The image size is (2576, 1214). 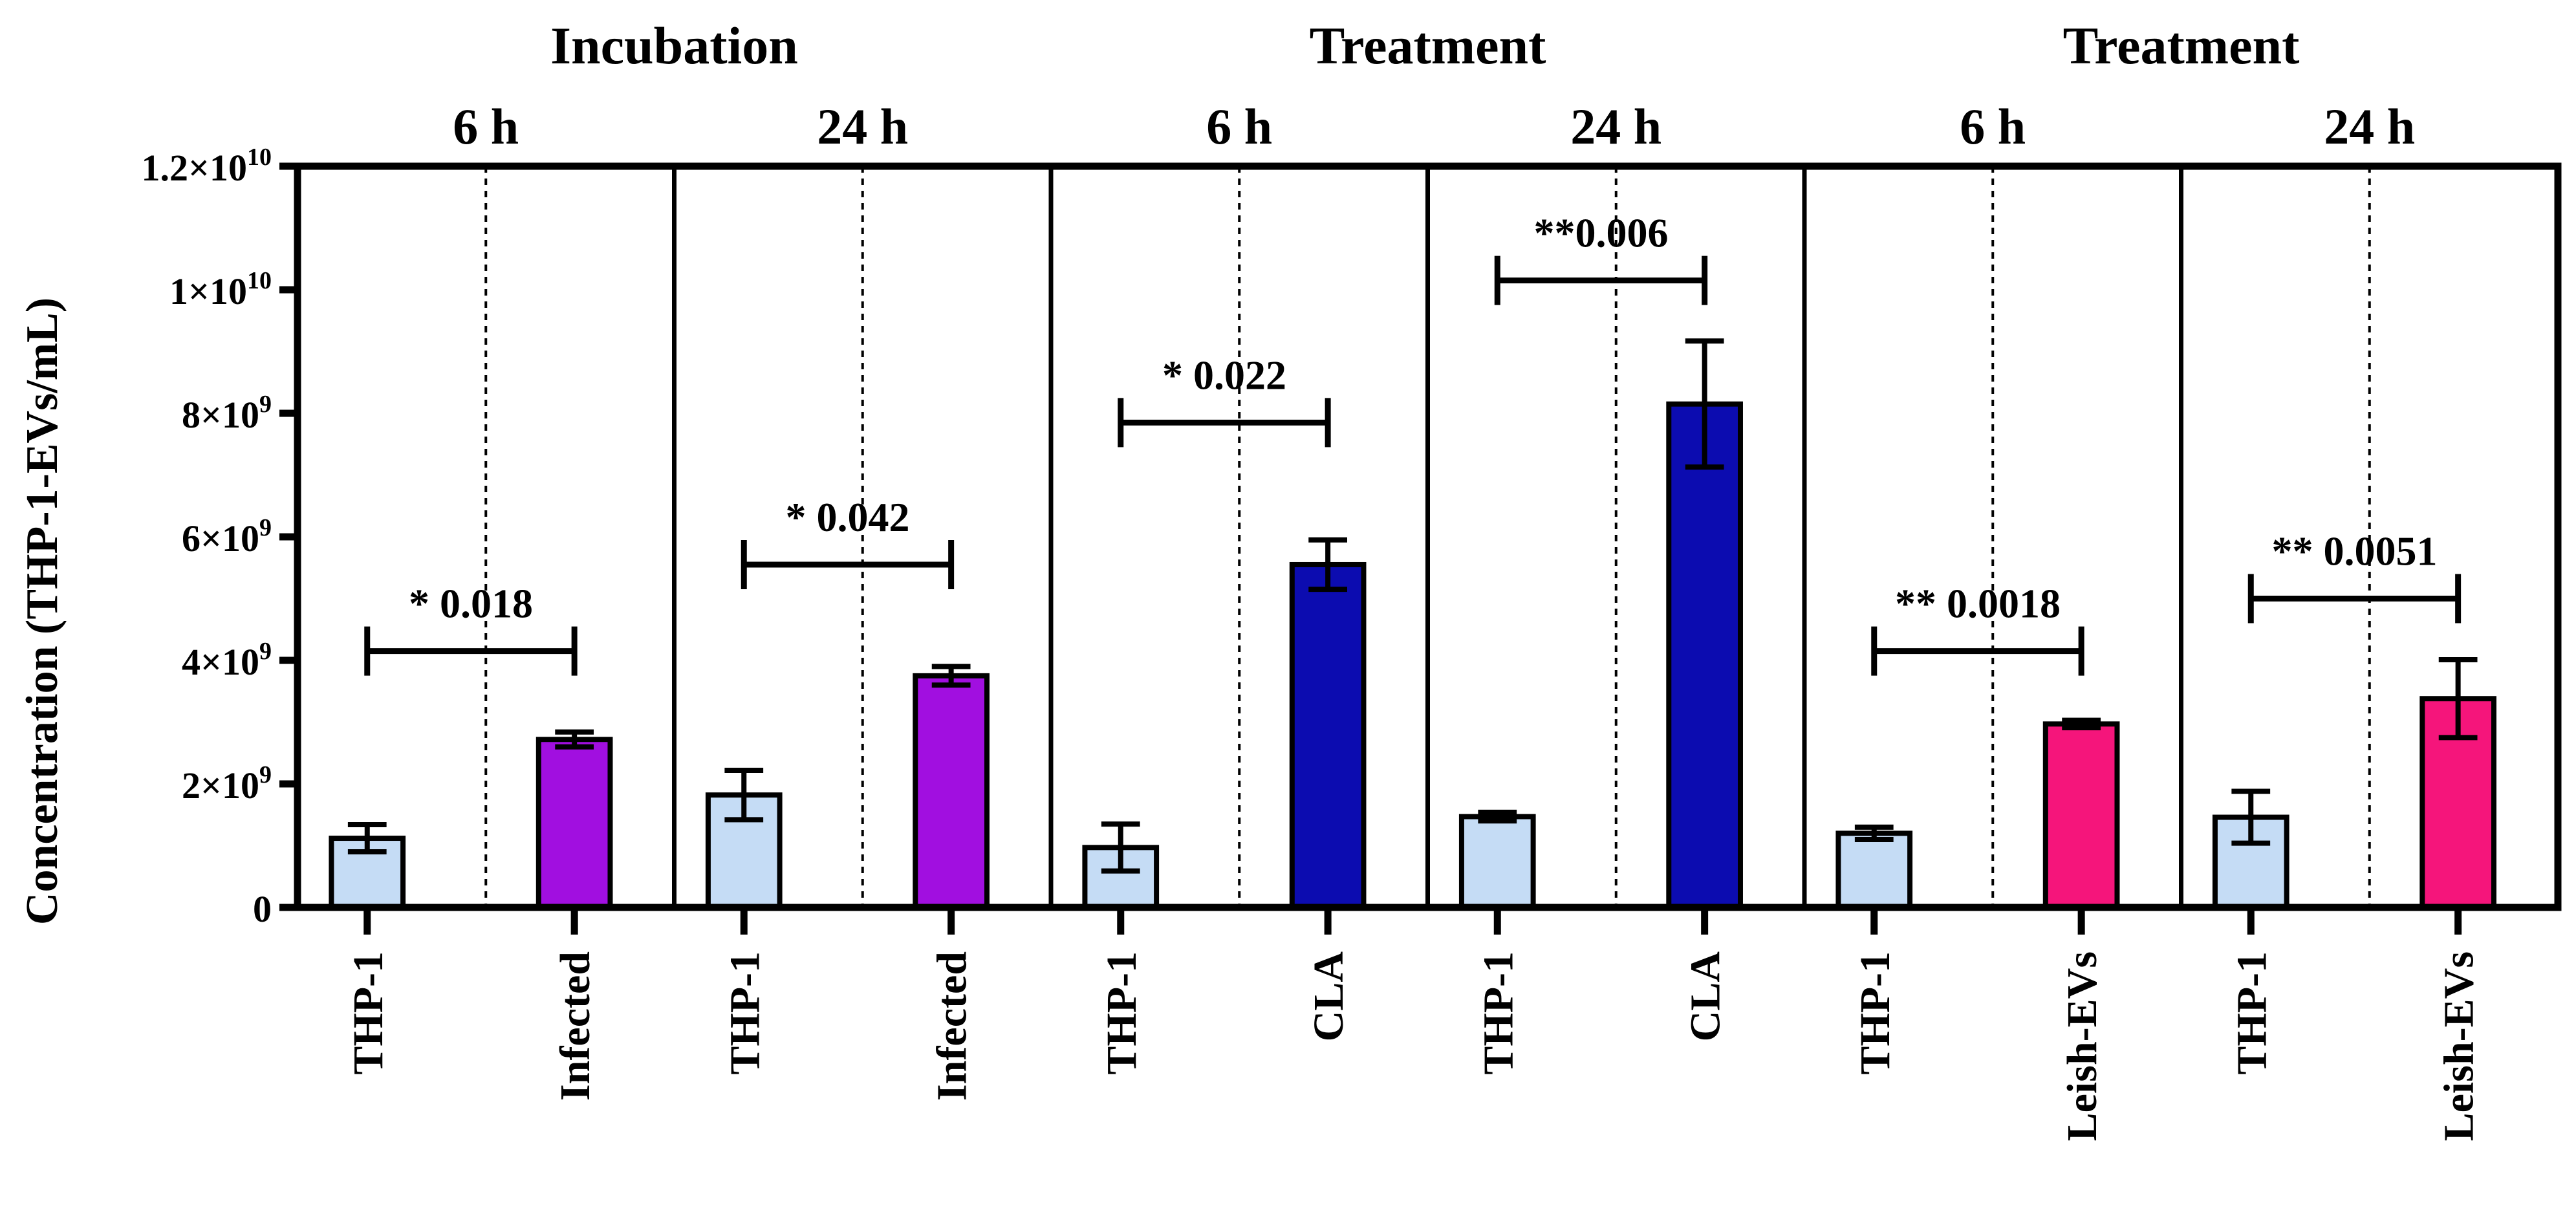 What do you see at coordinates (227, 414) in the screenshot?
I see `y-tick-label: 8×10⁹` at bounding box center [227, 414].